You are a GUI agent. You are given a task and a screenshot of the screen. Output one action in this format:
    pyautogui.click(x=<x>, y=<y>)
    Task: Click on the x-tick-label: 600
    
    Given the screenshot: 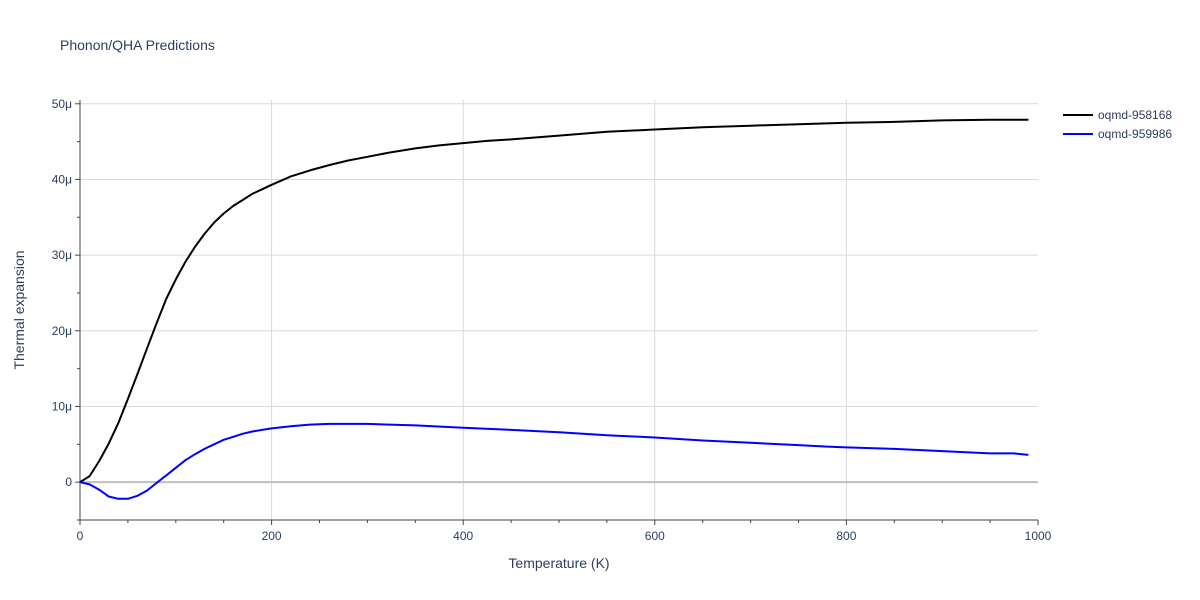 What is the action you would take?
    pyautogui.click(x=655, y=536)
    